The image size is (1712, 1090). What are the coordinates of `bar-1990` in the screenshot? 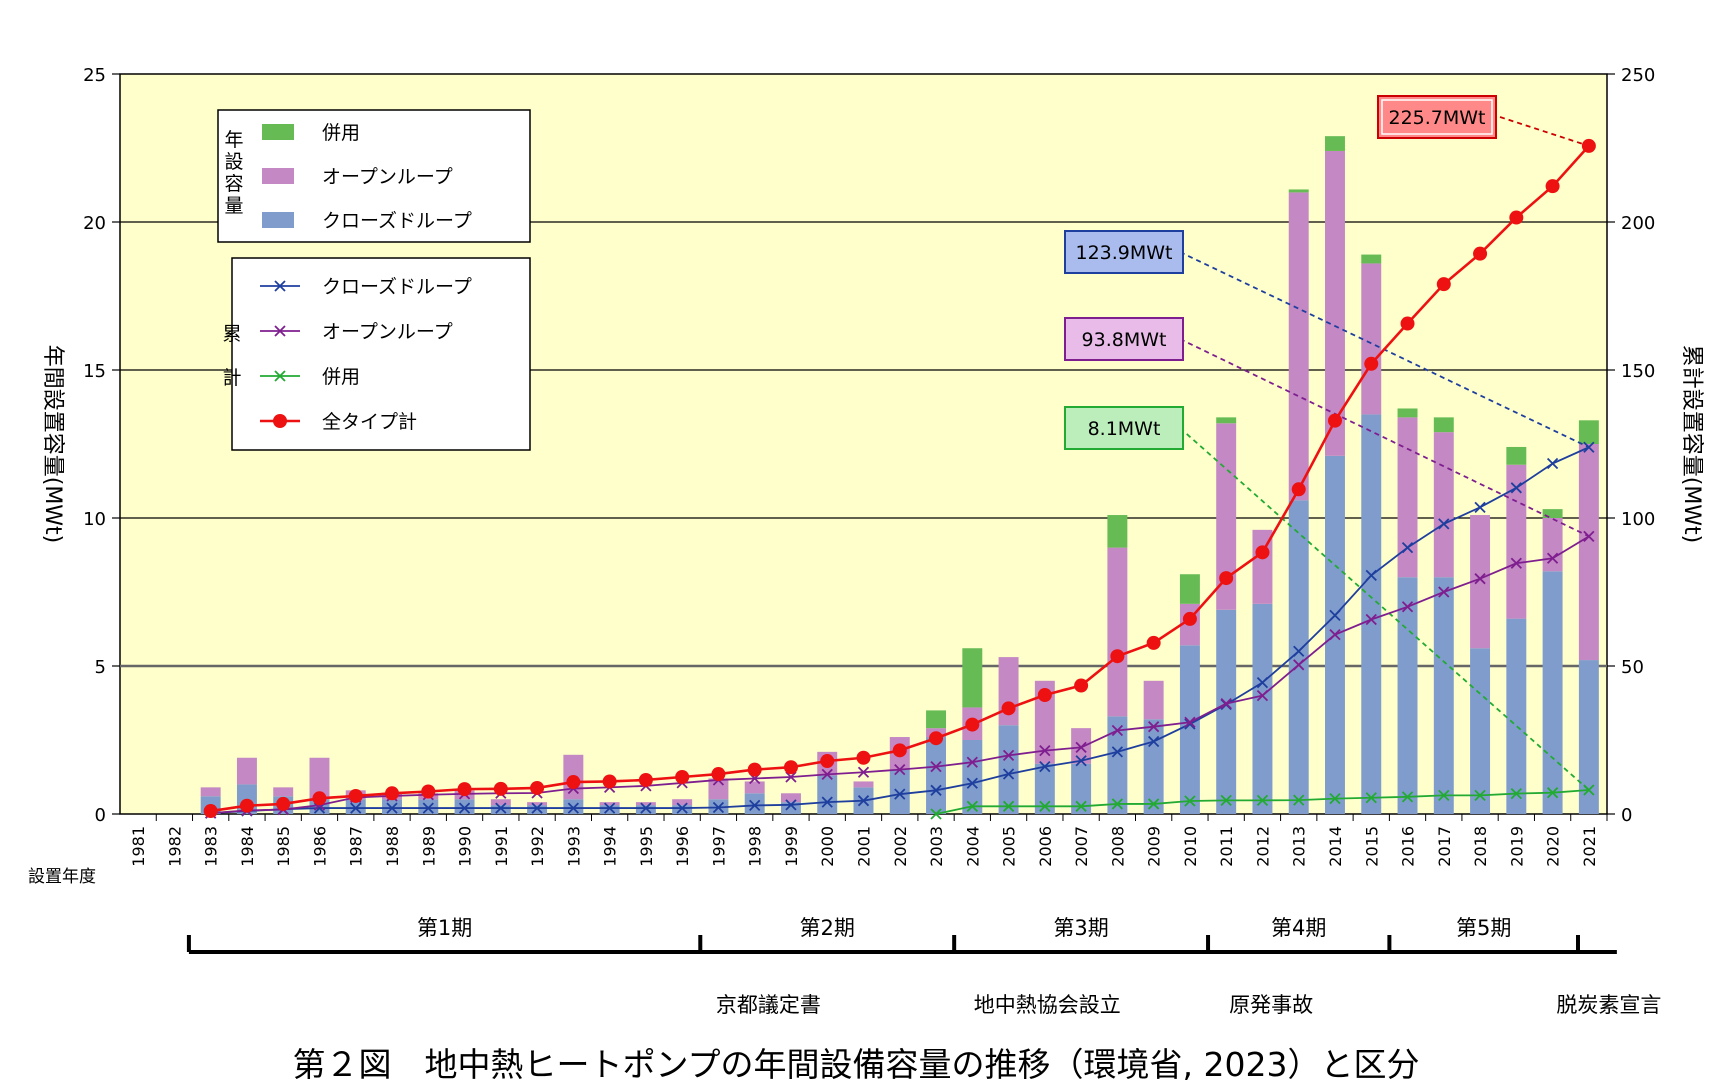 It's located at (464, 806).